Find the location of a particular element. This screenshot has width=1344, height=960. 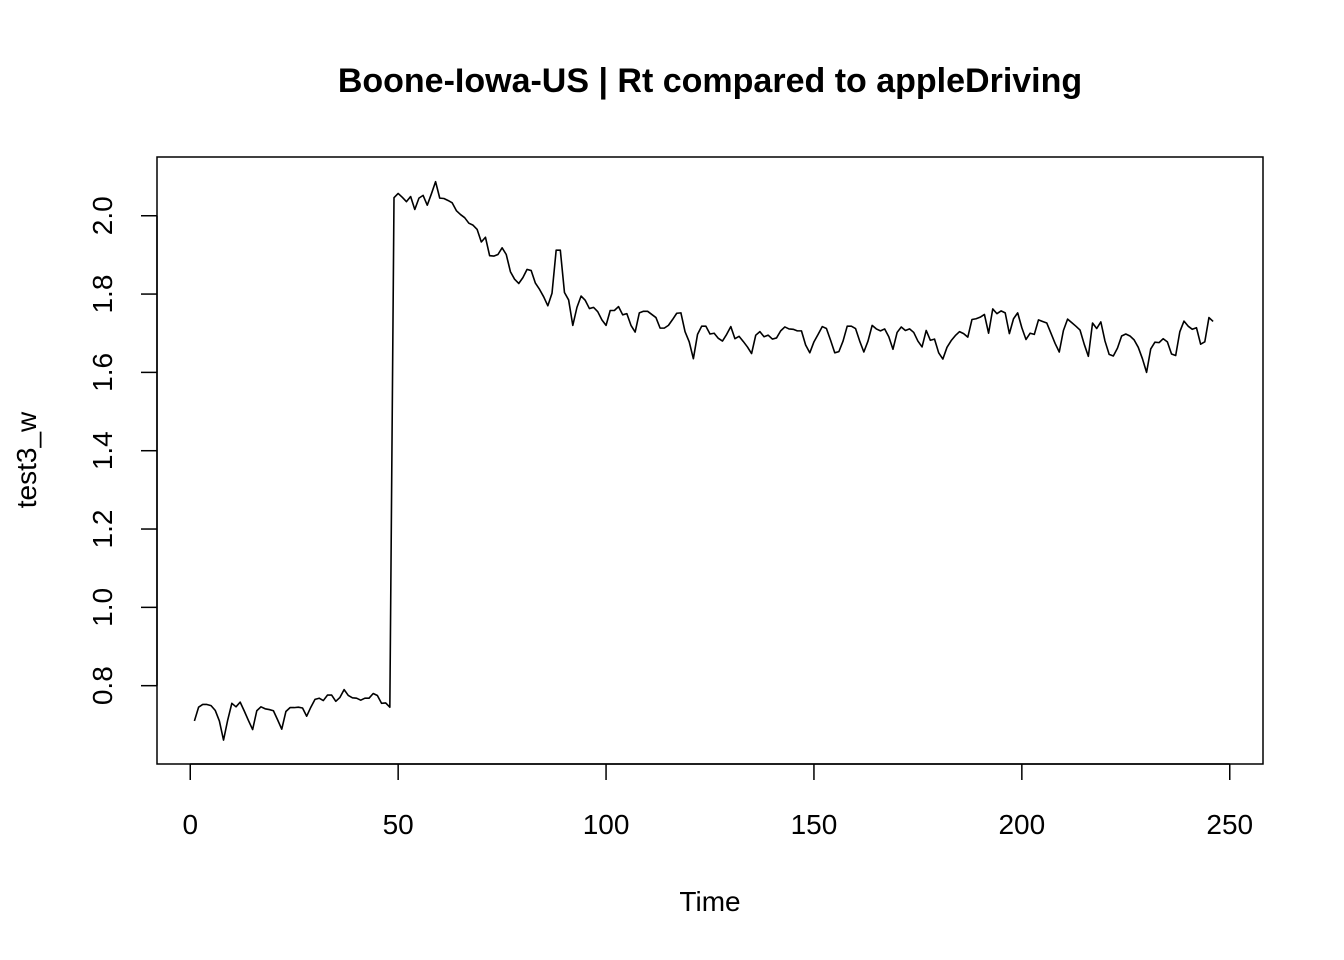

x-tick-label: 200 is located at coordinates (1021, 824).